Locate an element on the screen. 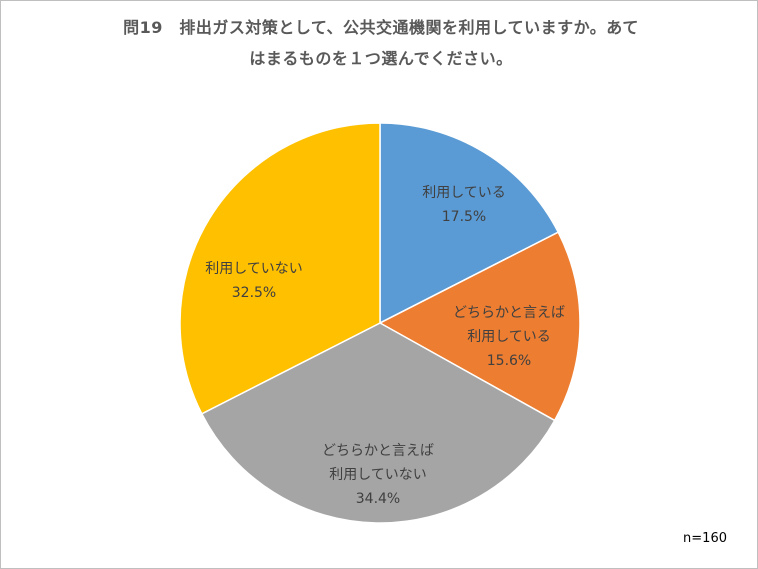 The image size is (758, 569). slice-4-value-label: 32.5% is located at coordinates (254, 293).